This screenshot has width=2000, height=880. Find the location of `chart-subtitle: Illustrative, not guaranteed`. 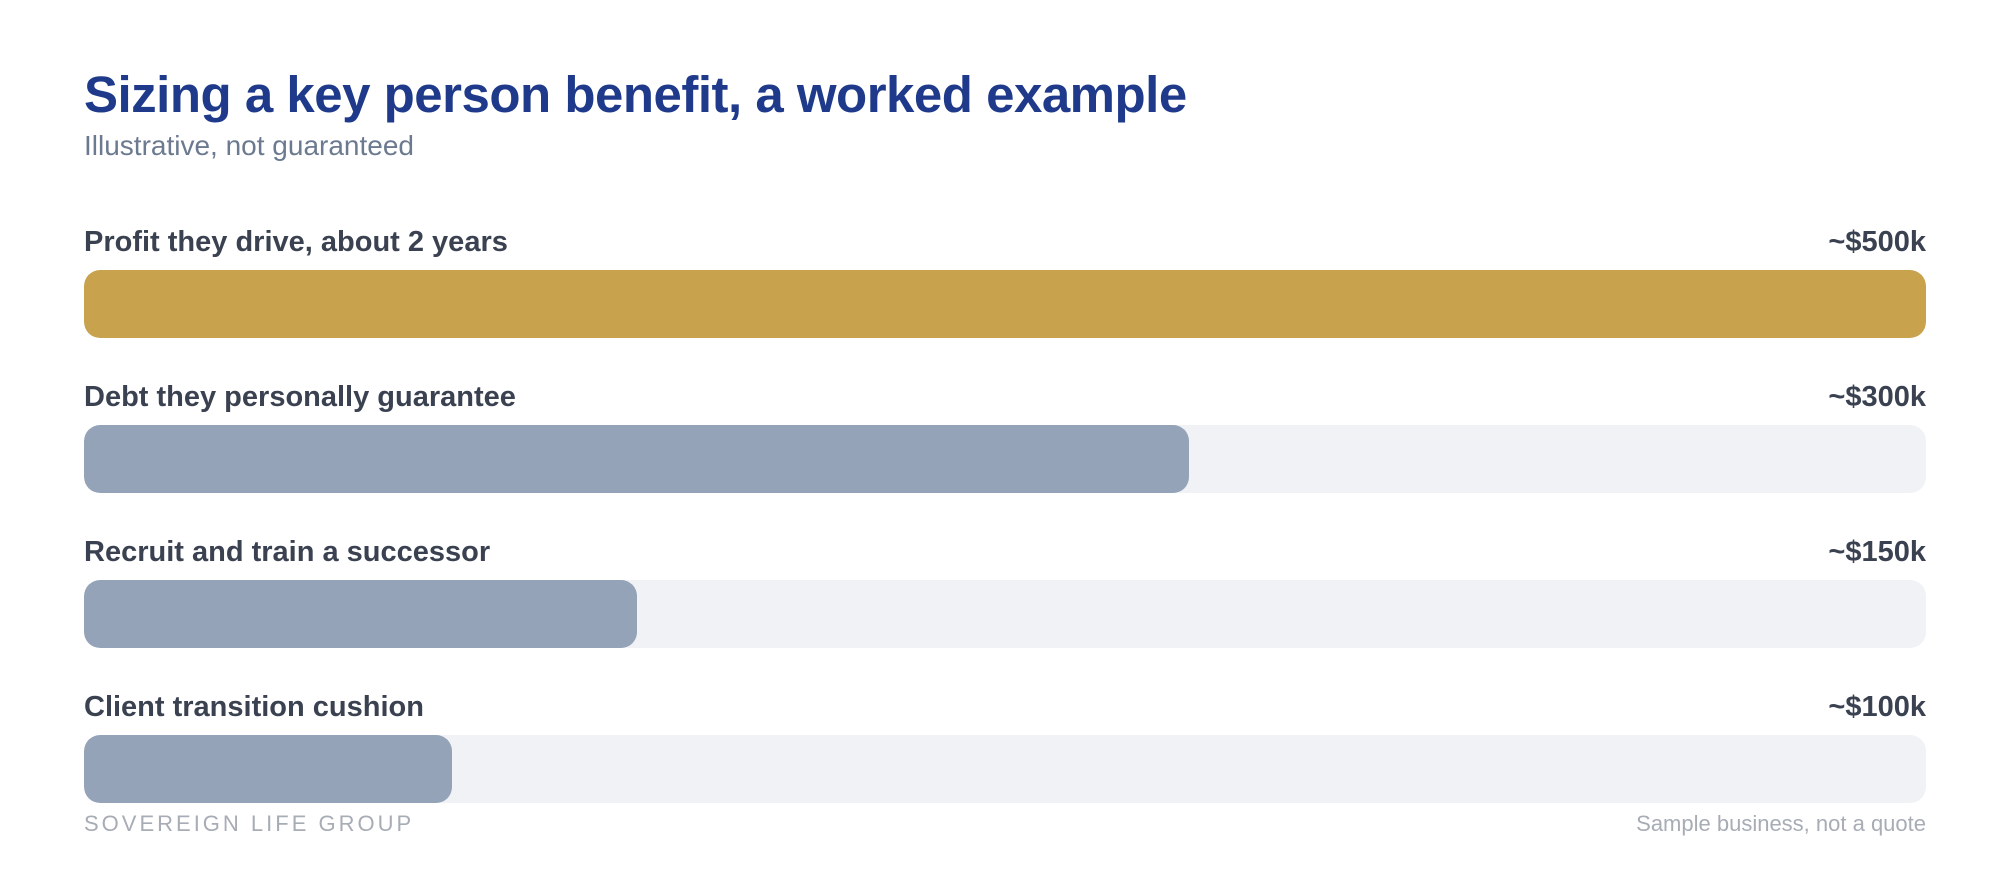

chart-subtitle: Illustrative, not guaranteed is located at coordinates (249, 145).